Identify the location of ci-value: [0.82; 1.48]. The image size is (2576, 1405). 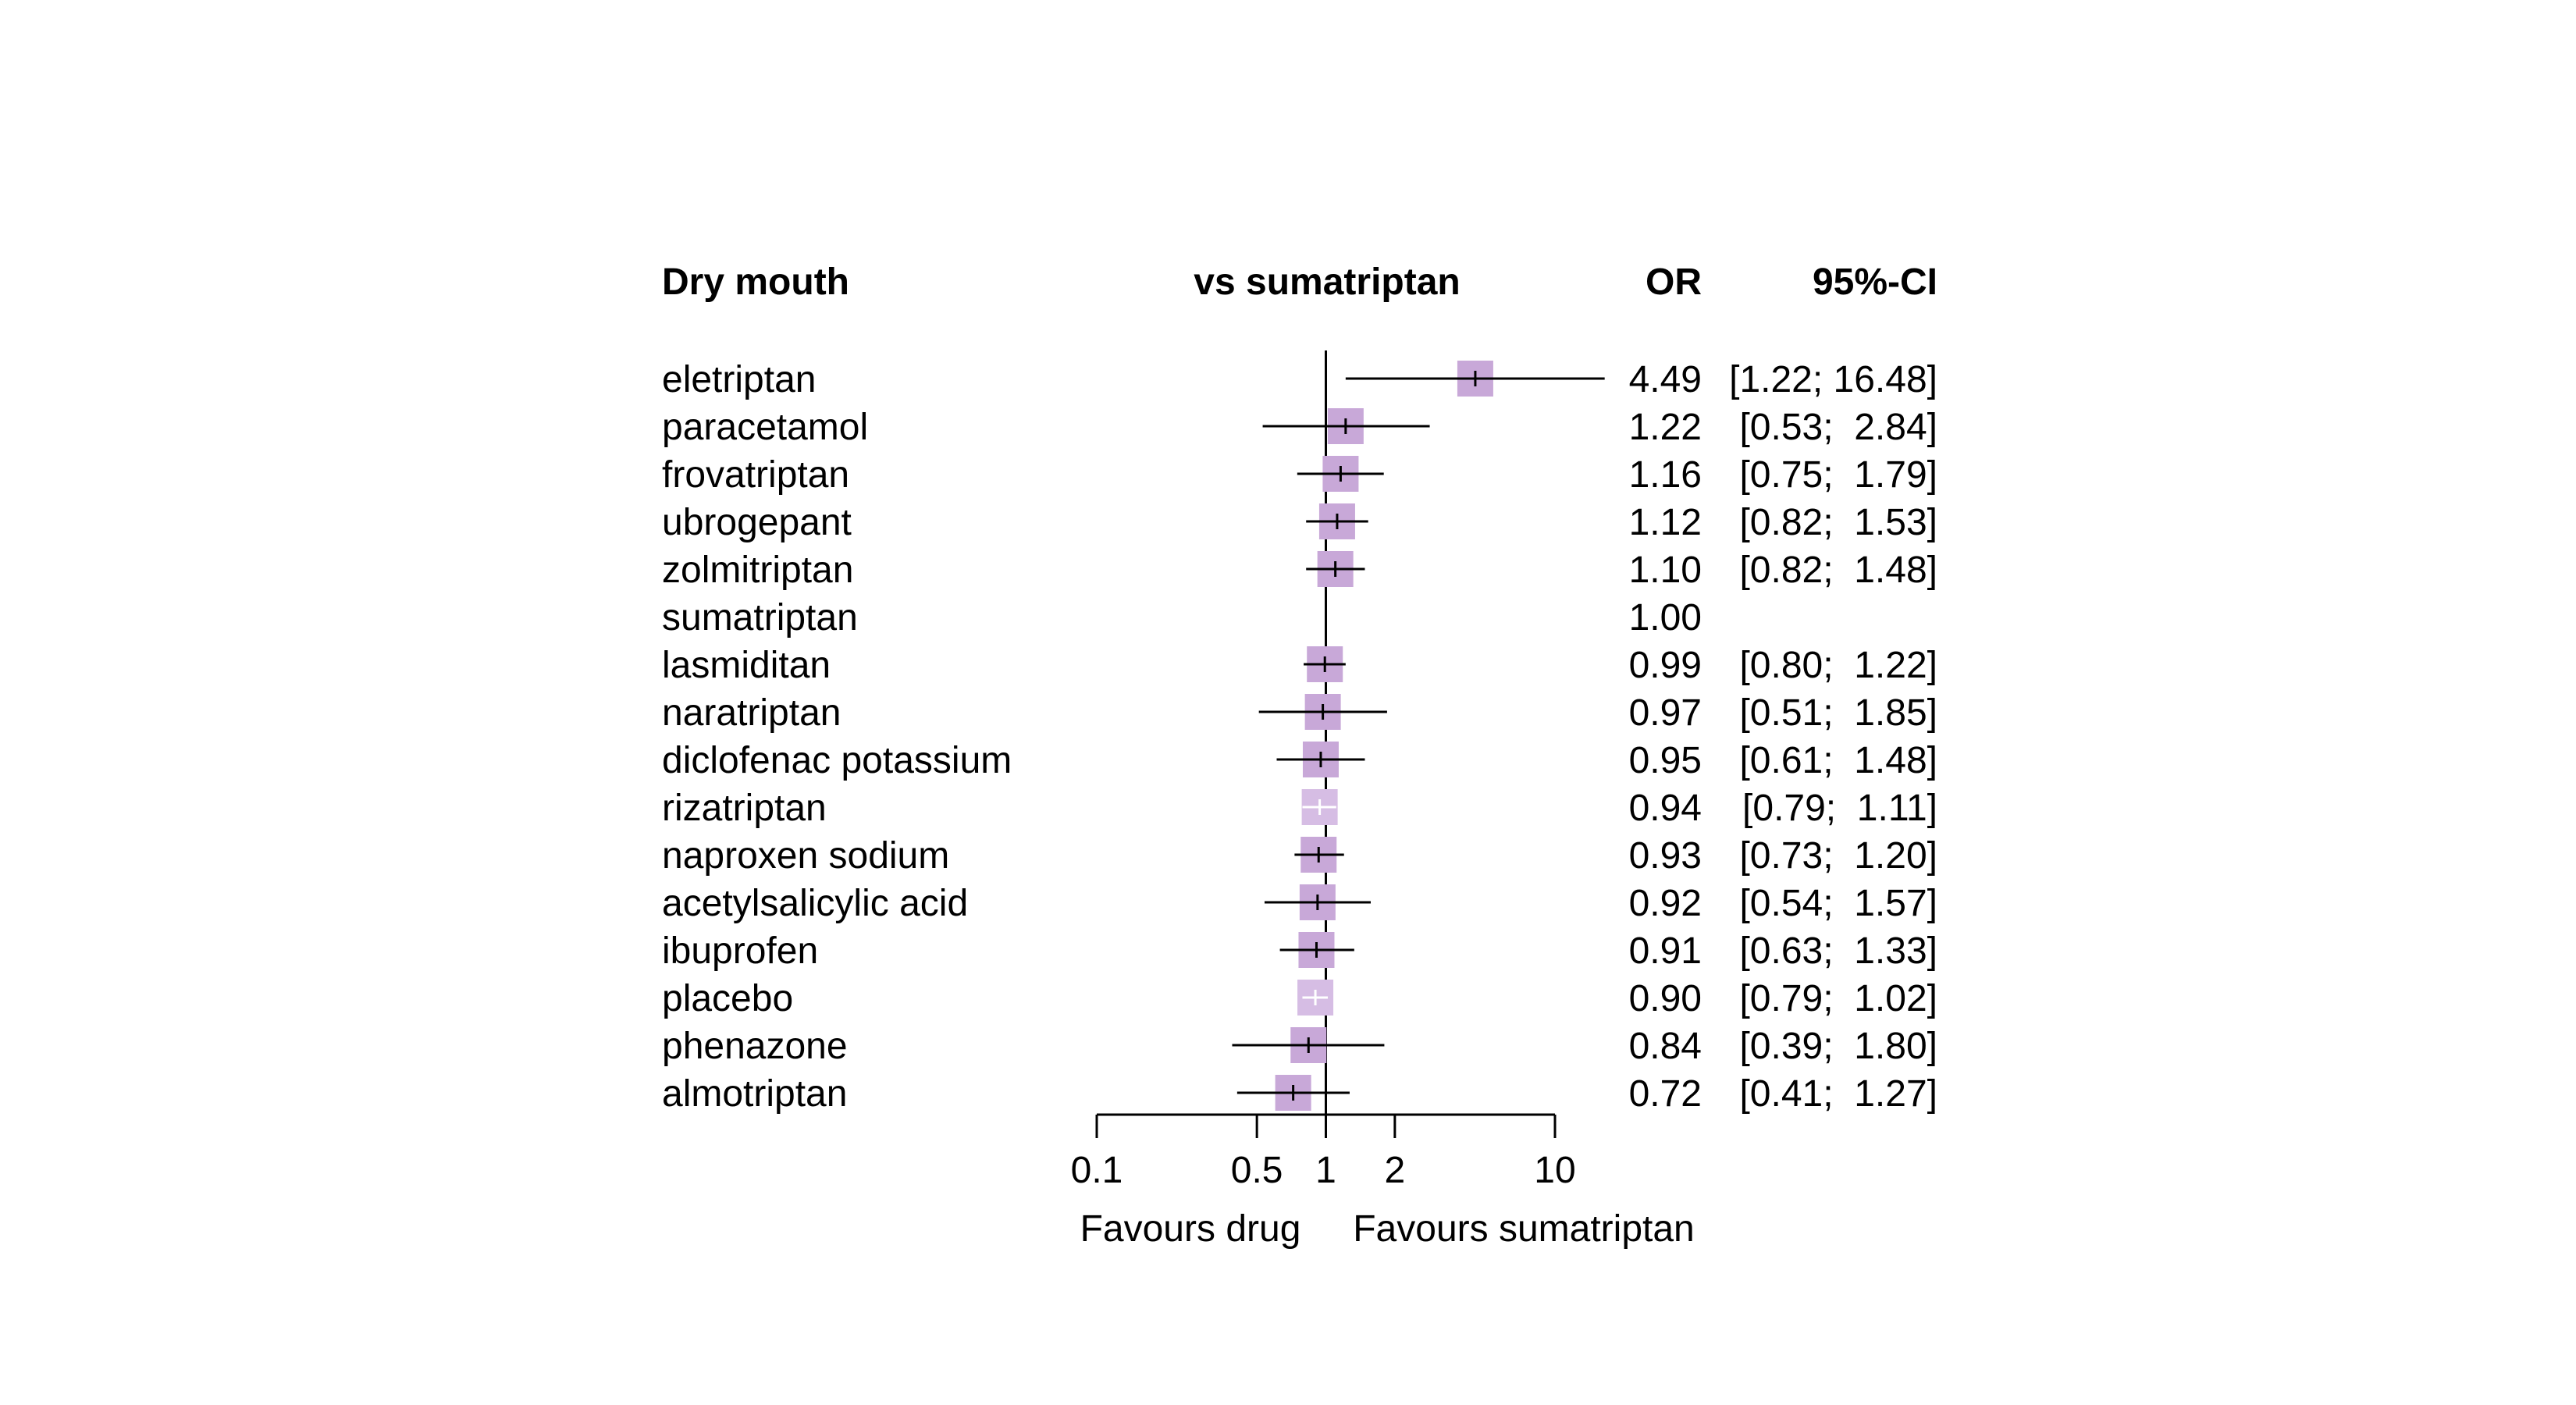
(1838, 571).